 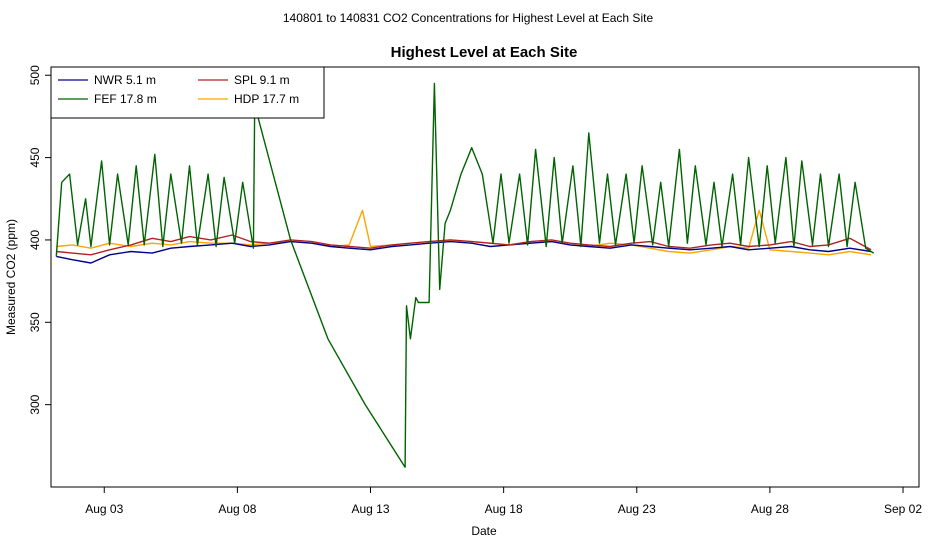 What do you see at coordinates (903, 509) in the screenshot?
I see `x-tick-label: Sep 02` at bounding box center [903, 509].